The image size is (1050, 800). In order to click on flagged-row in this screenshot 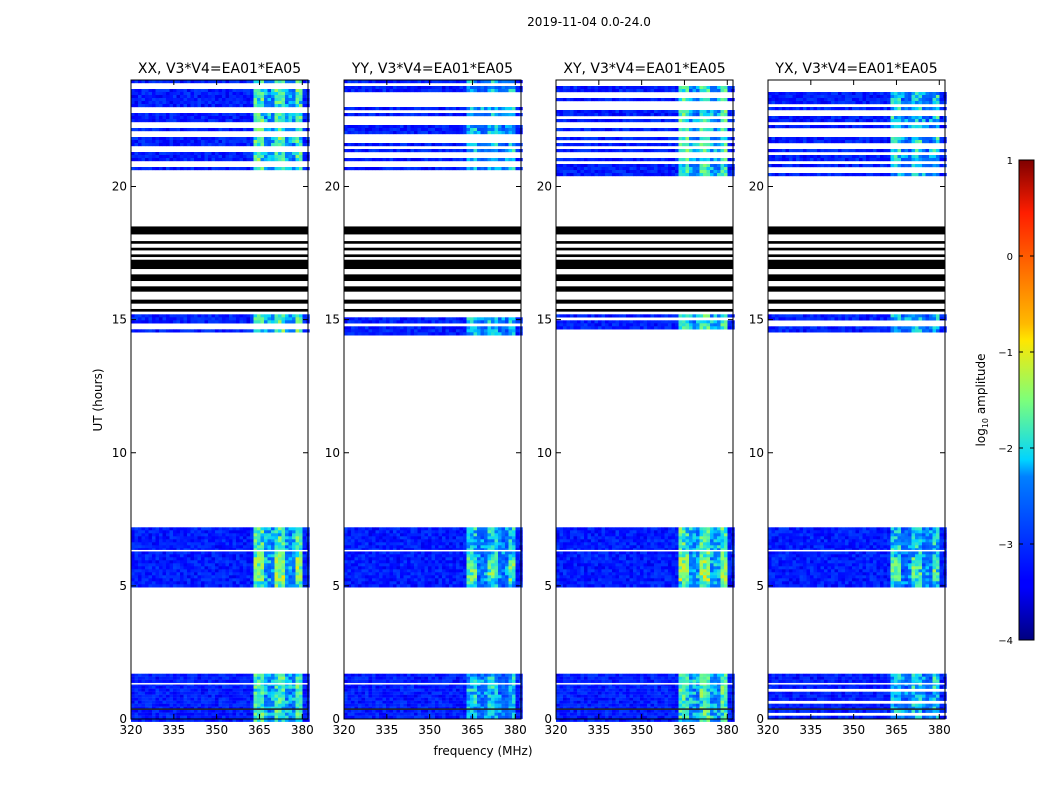, I will do `click(219, 249)`.